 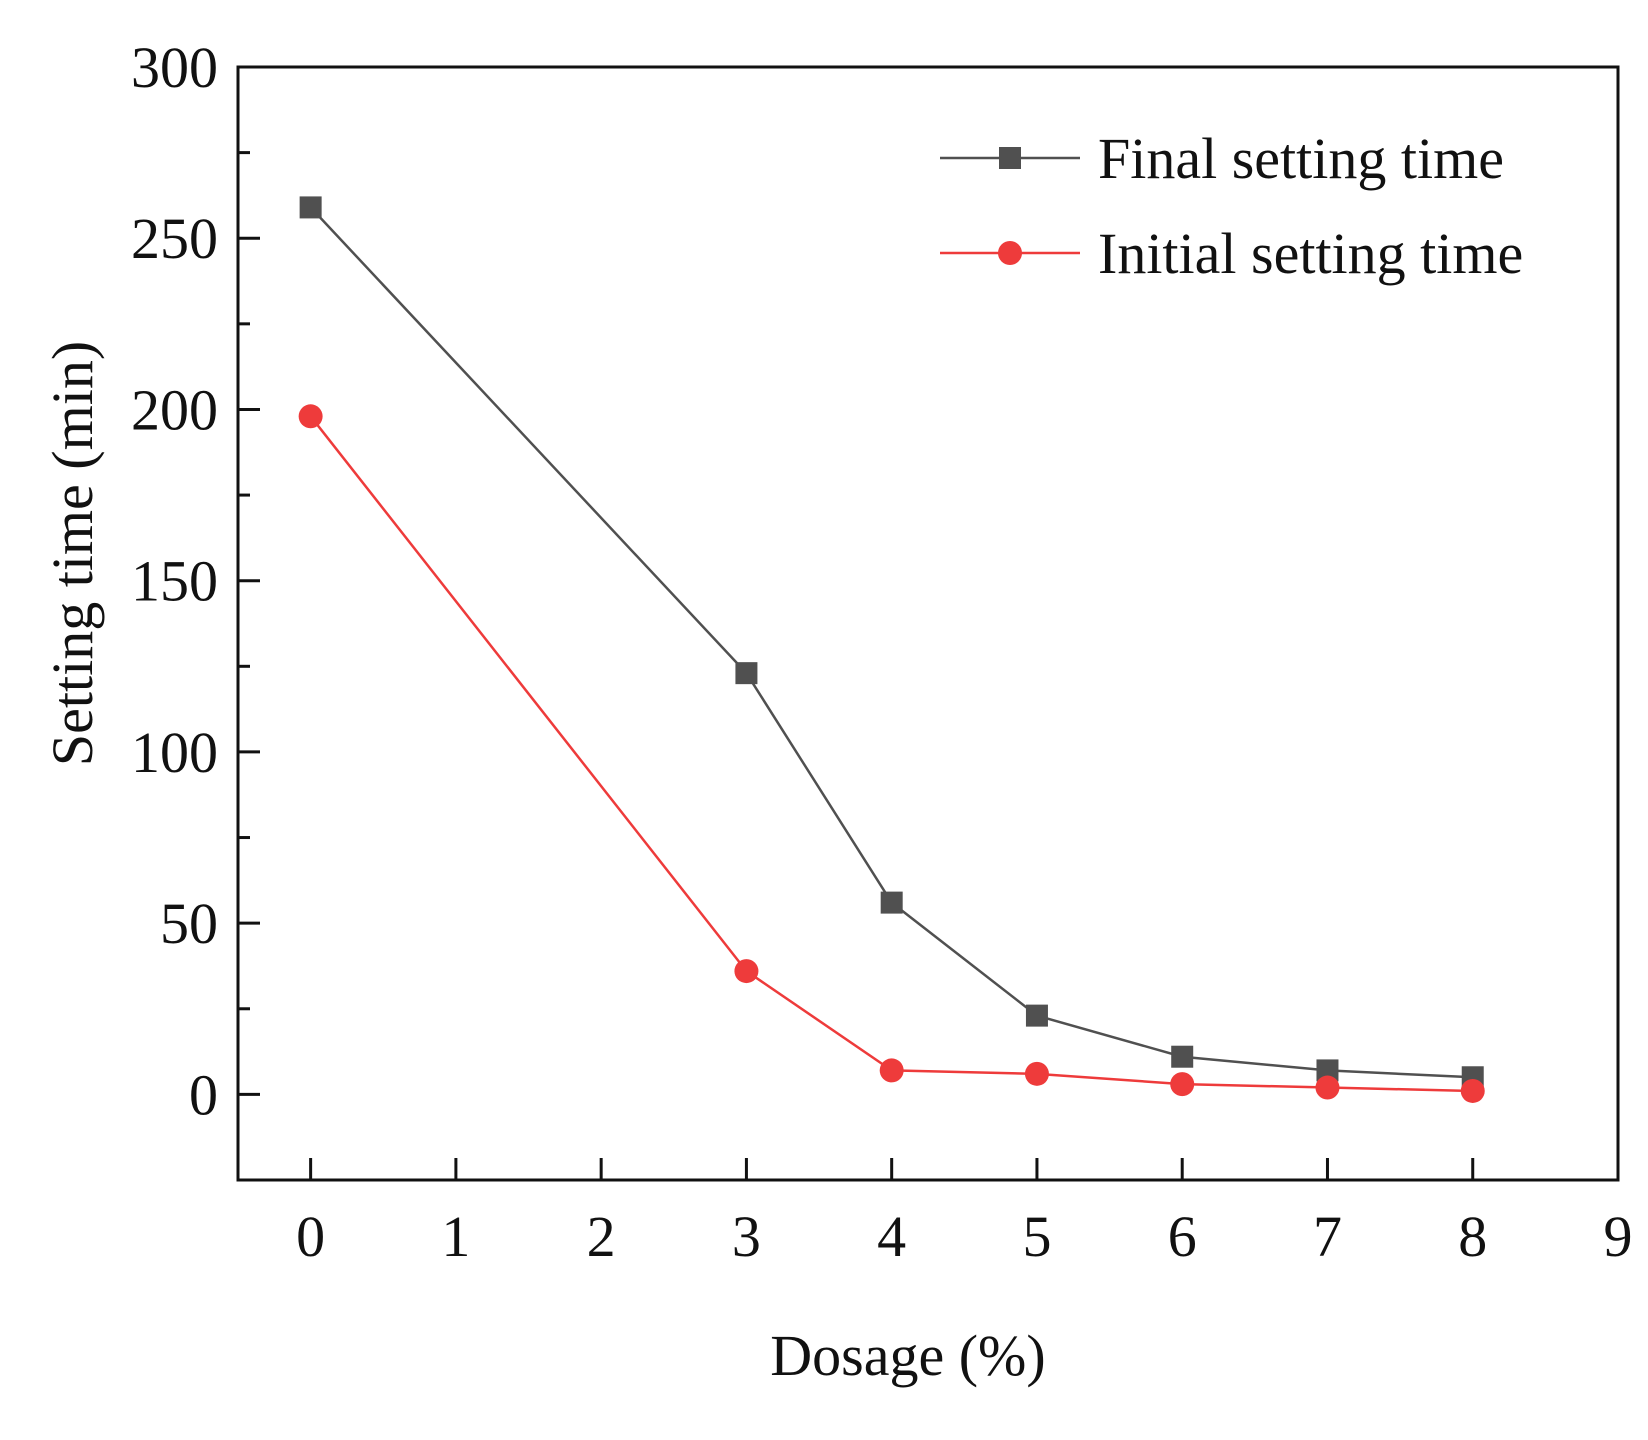 What do you see at coordinates (174, 752) in the screenshot?
I see `y-tick-label: 100` at bounding box center [174, 752].